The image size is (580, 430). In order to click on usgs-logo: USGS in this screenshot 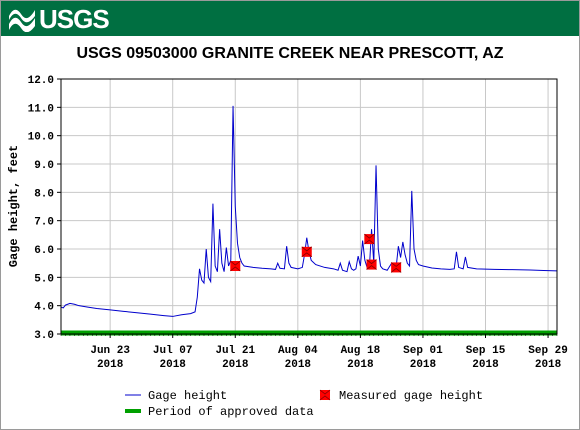, I will do `click(58, 19)`.